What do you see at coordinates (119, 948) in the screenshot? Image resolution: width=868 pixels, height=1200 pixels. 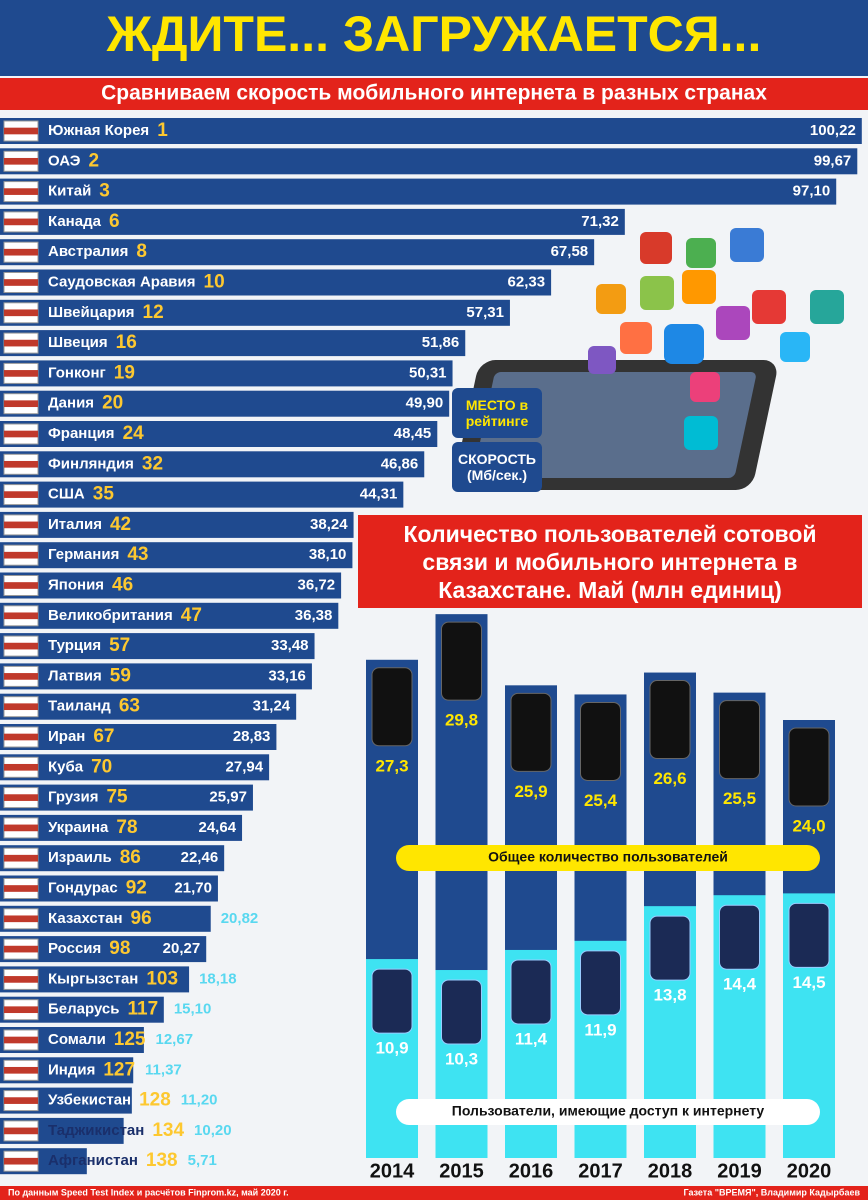 I see `rank-label: 98` at bounding box center [119, 948].